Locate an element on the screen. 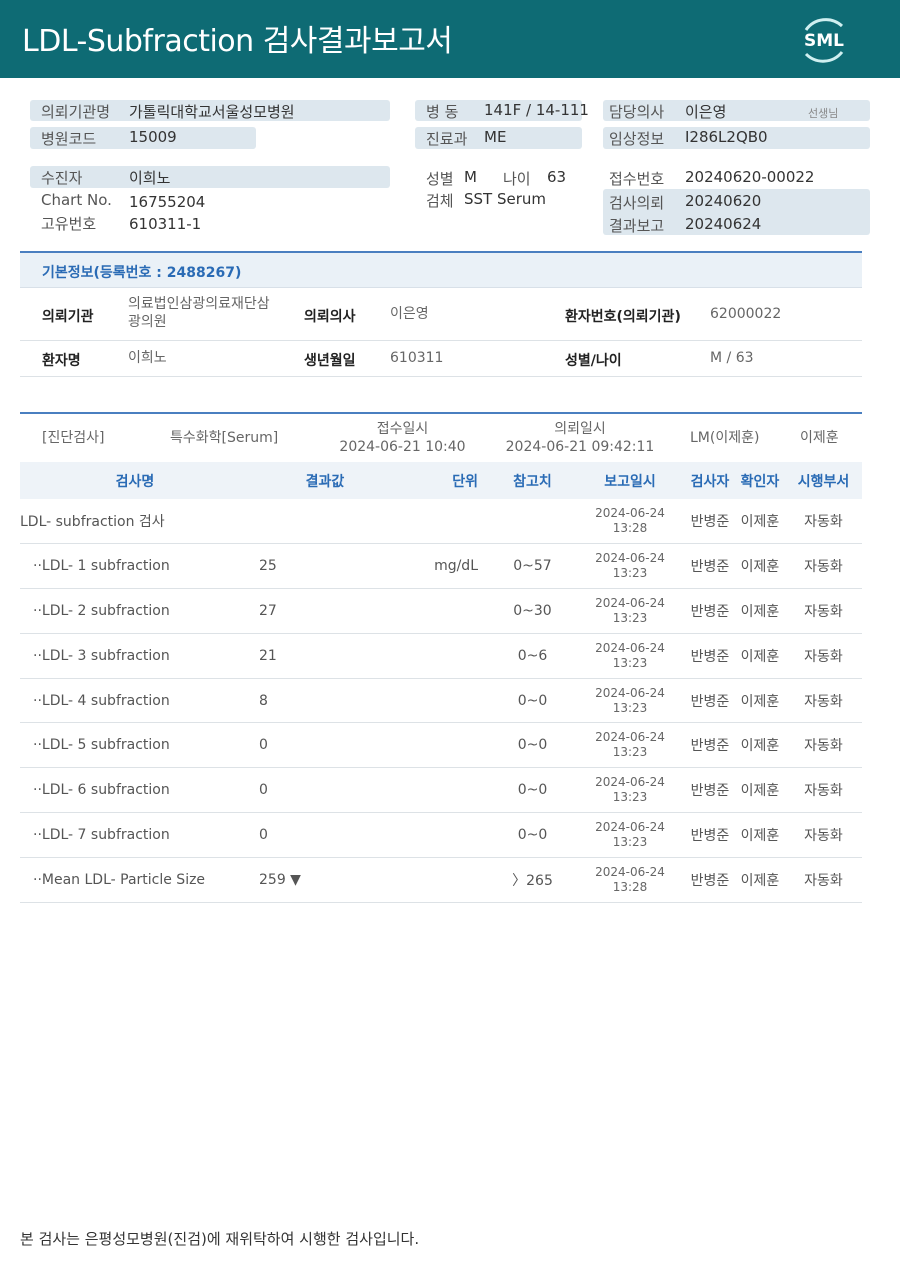  cell-ref: 〉265 is located at coordinates (532, 880).